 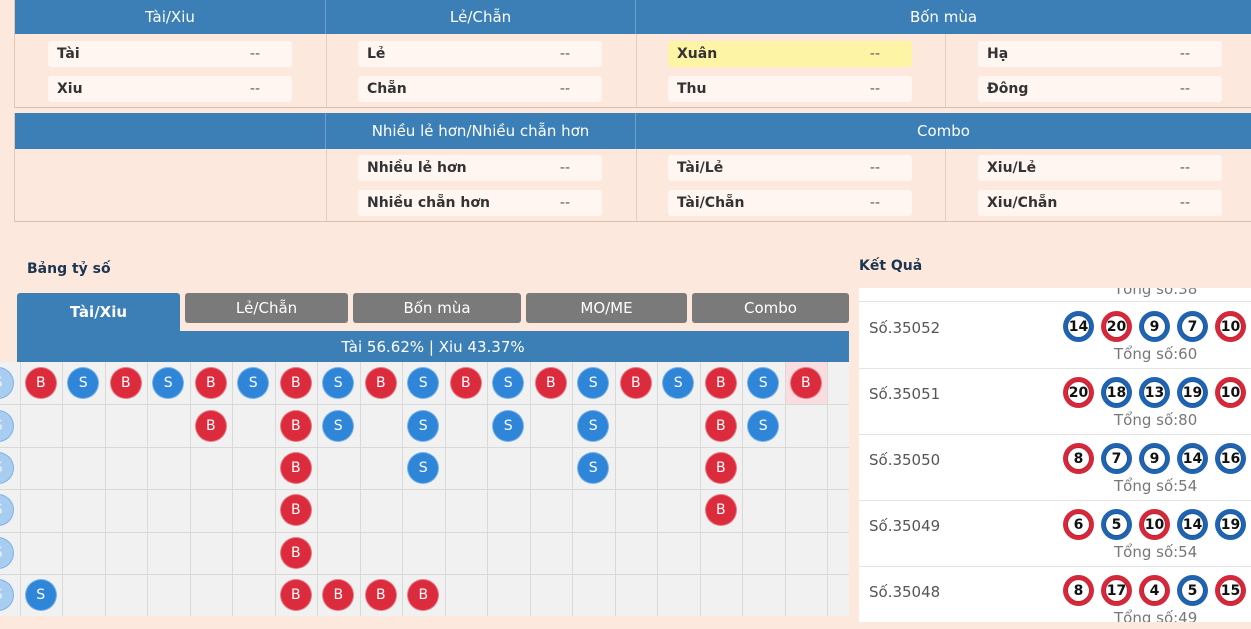 I want to click on result-balls: 14 20 9 7 10, so click(x=1154, y=326).